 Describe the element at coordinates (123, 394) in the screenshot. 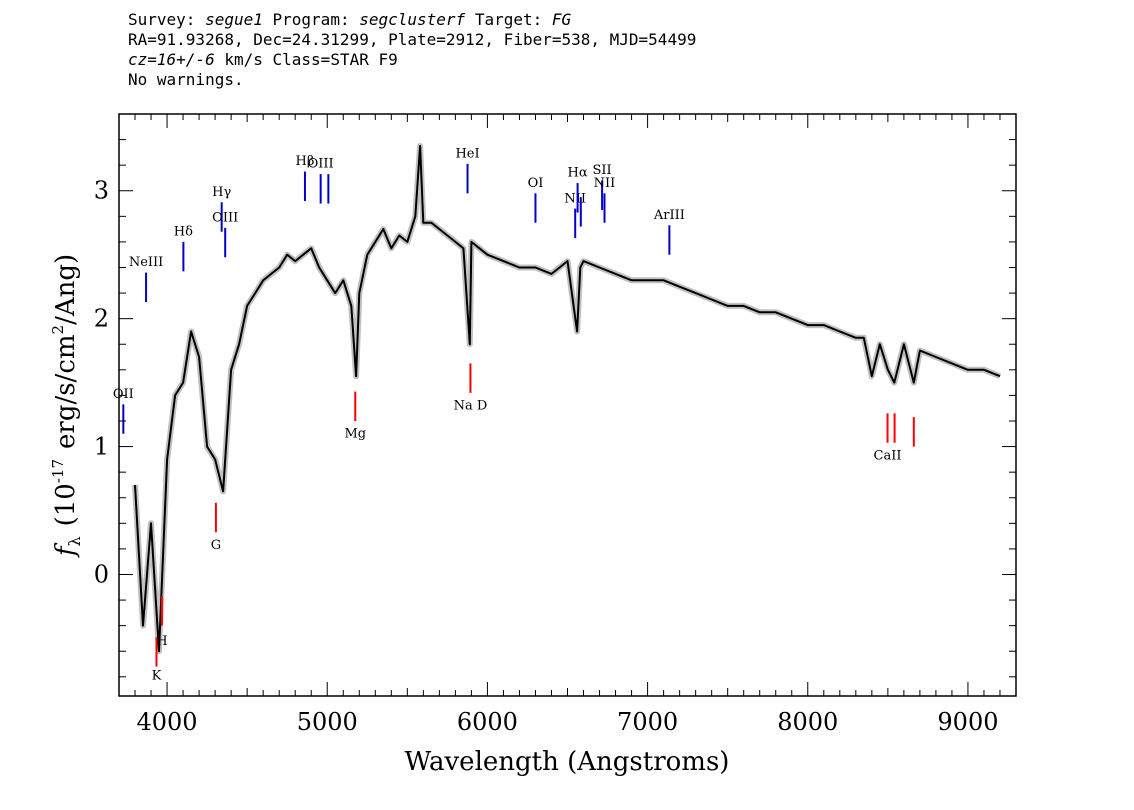

I see `spectral-line-label: OII` at that location.